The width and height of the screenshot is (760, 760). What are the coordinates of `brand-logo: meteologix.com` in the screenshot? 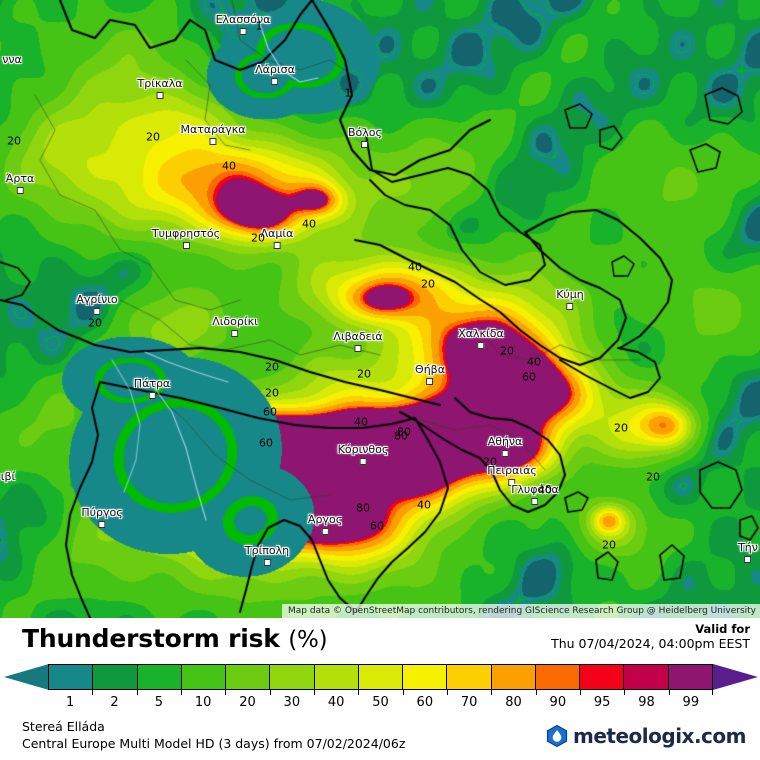 It's located at (645, 736).